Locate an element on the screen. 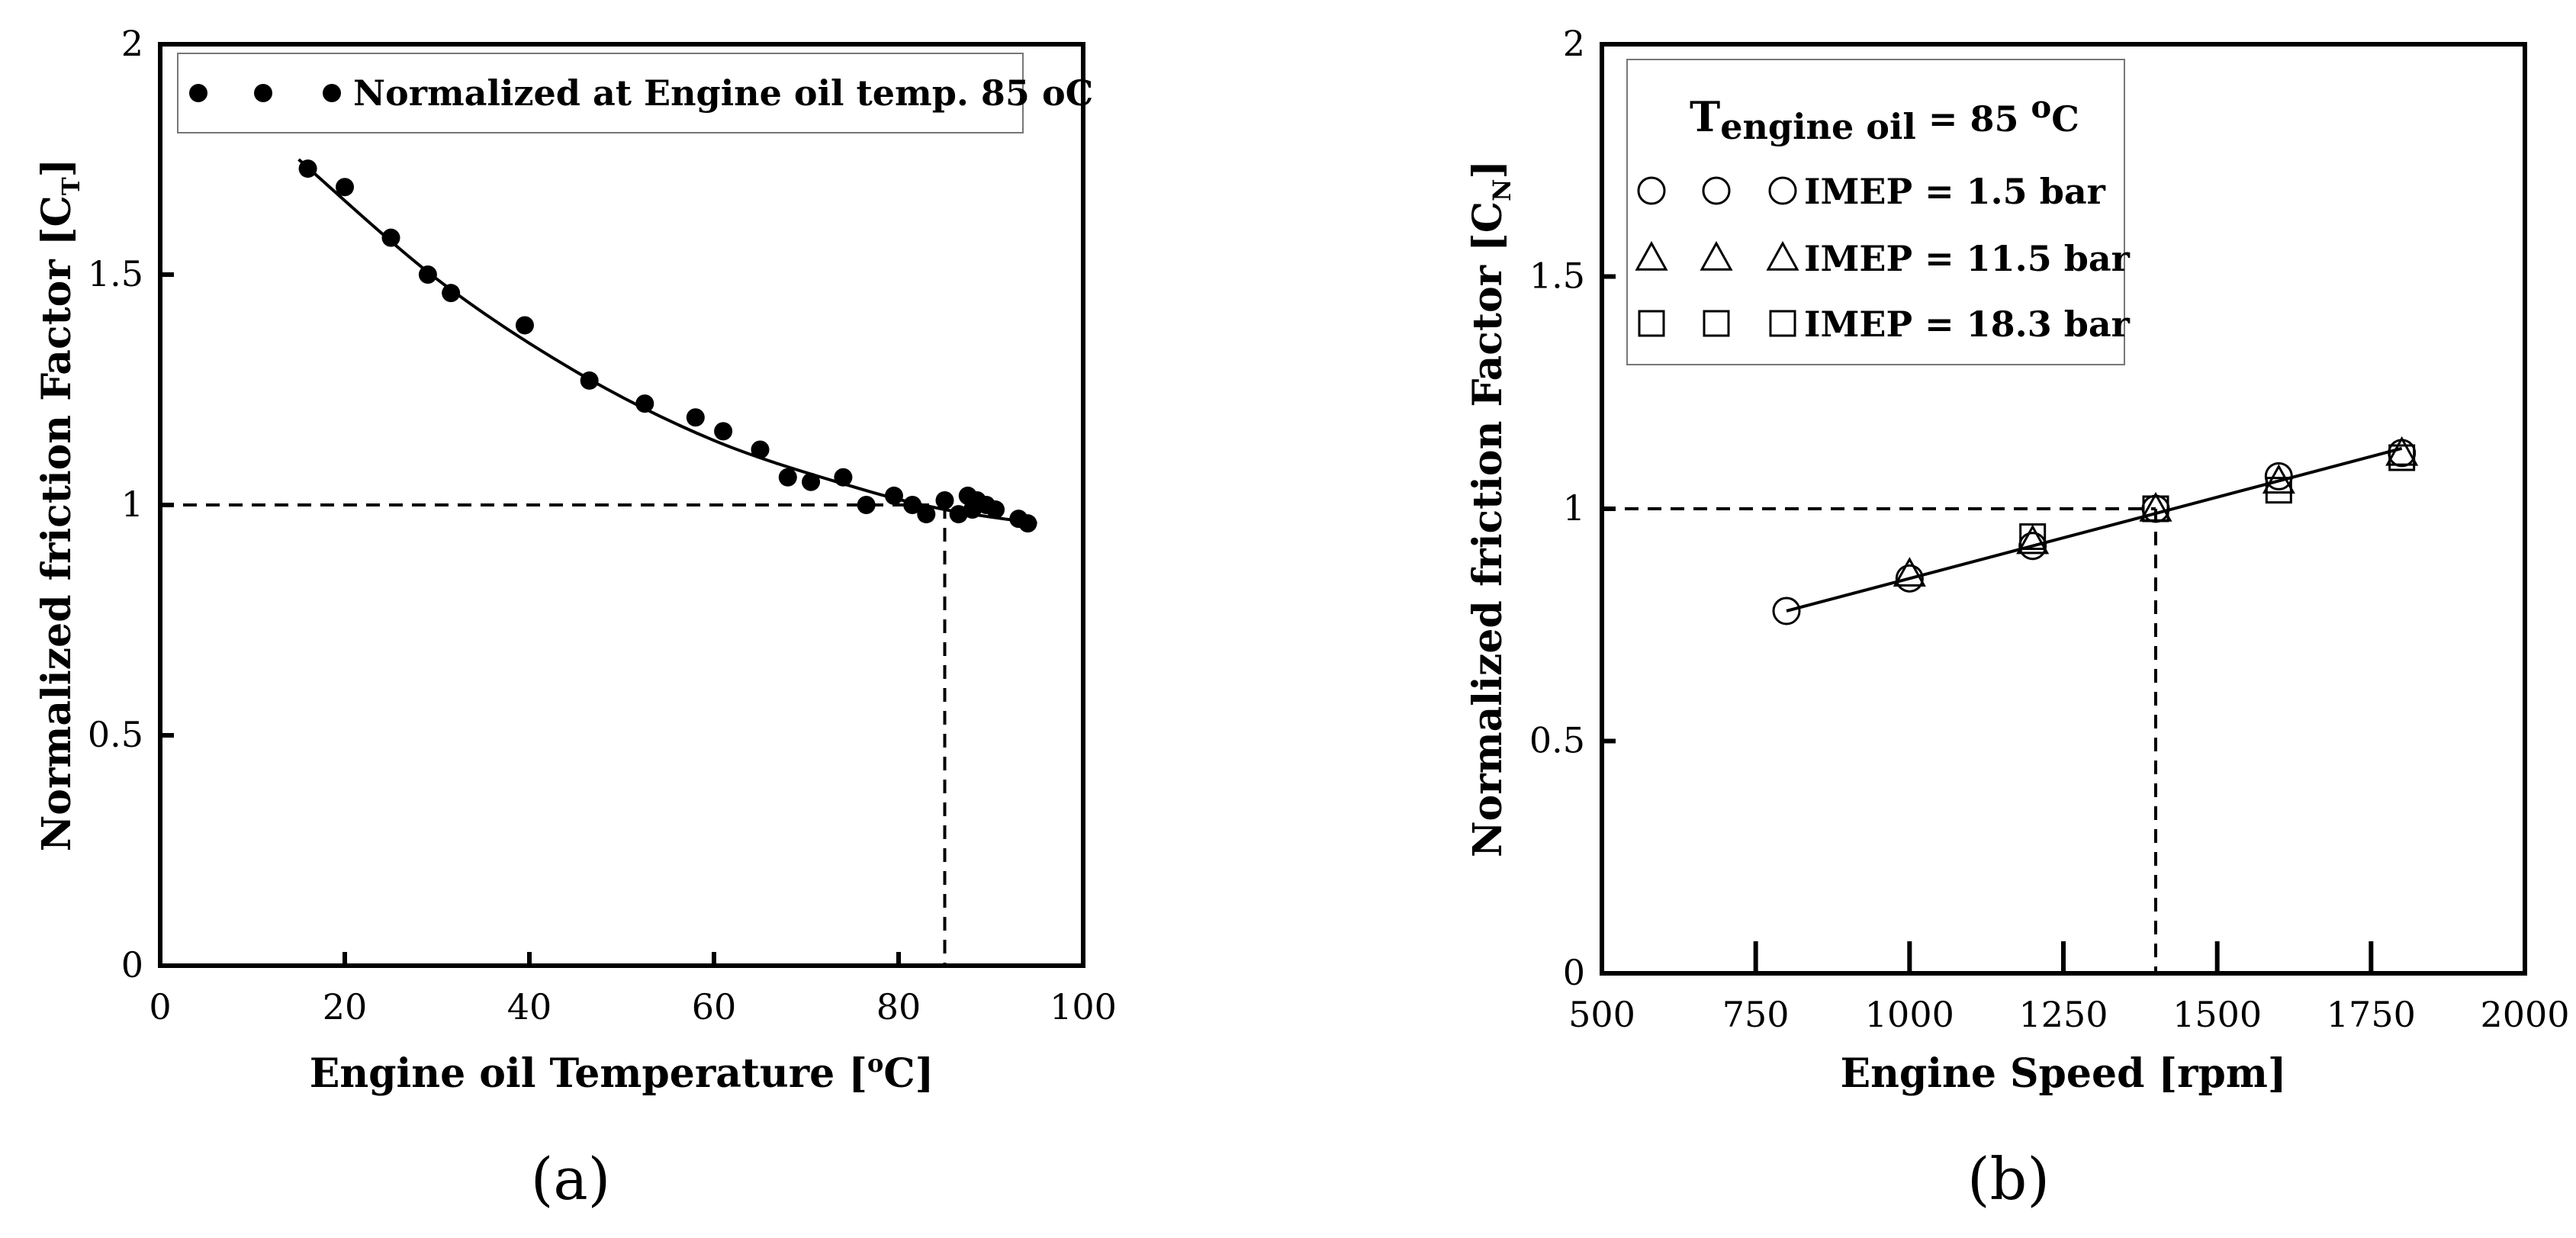  panel-a-fit-curve is located at coordinates (667, 342).